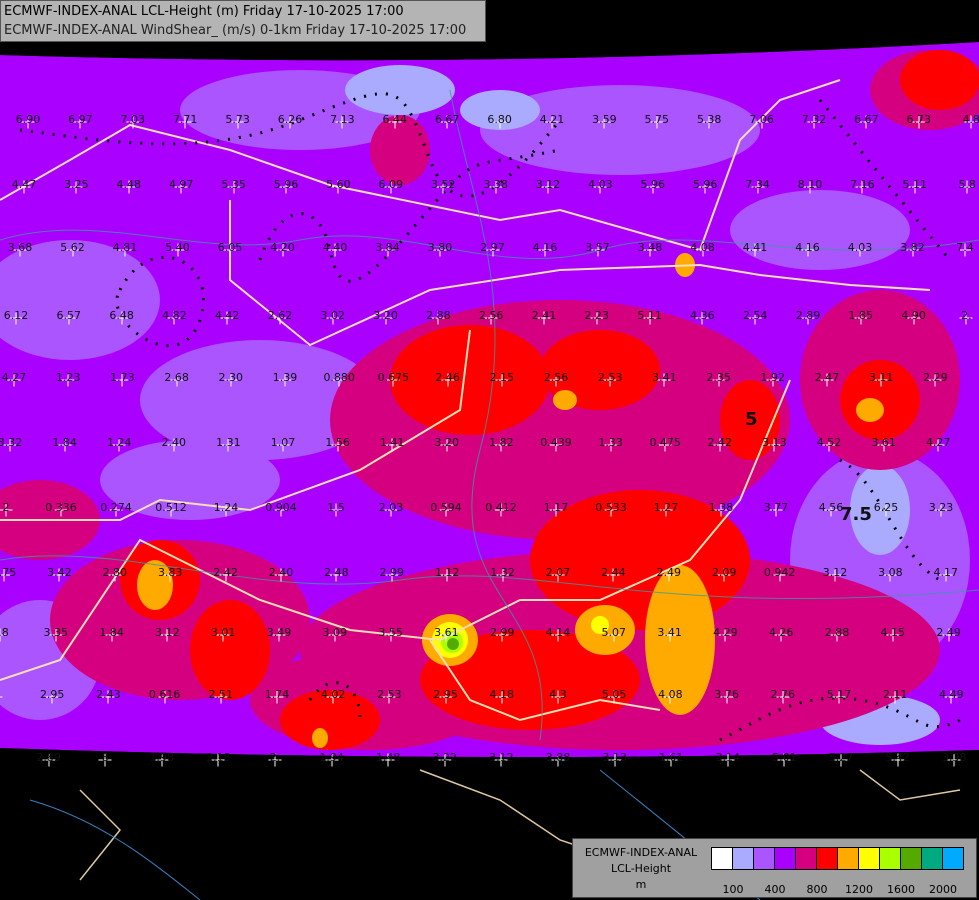 The width and height of the screenshot is (979, 900). Describe the element at coordinates (115, 572) in the screenshot. I see `windshear-value: 2.80` at that location.